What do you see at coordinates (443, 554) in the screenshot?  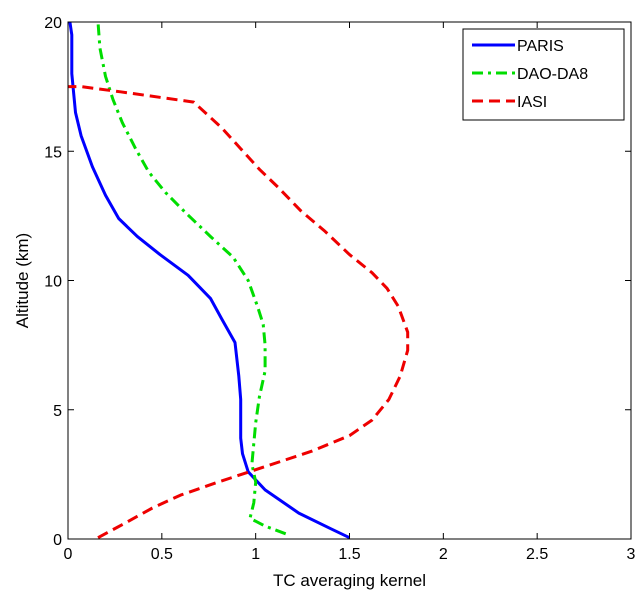 I see `x-tick-label: 2` at bounding box center [443, 554].